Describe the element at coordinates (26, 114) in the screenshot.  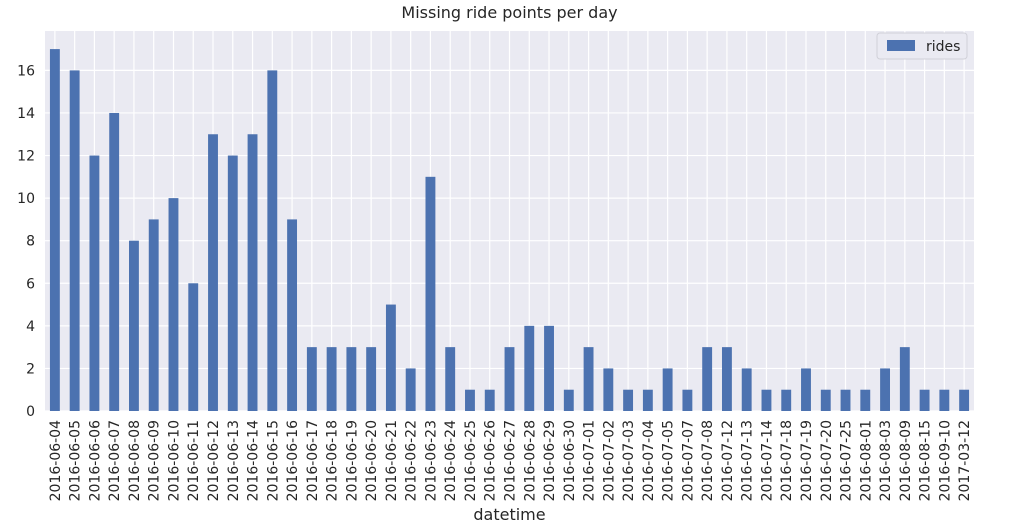
I see `y-tick-label: 14` at that location.